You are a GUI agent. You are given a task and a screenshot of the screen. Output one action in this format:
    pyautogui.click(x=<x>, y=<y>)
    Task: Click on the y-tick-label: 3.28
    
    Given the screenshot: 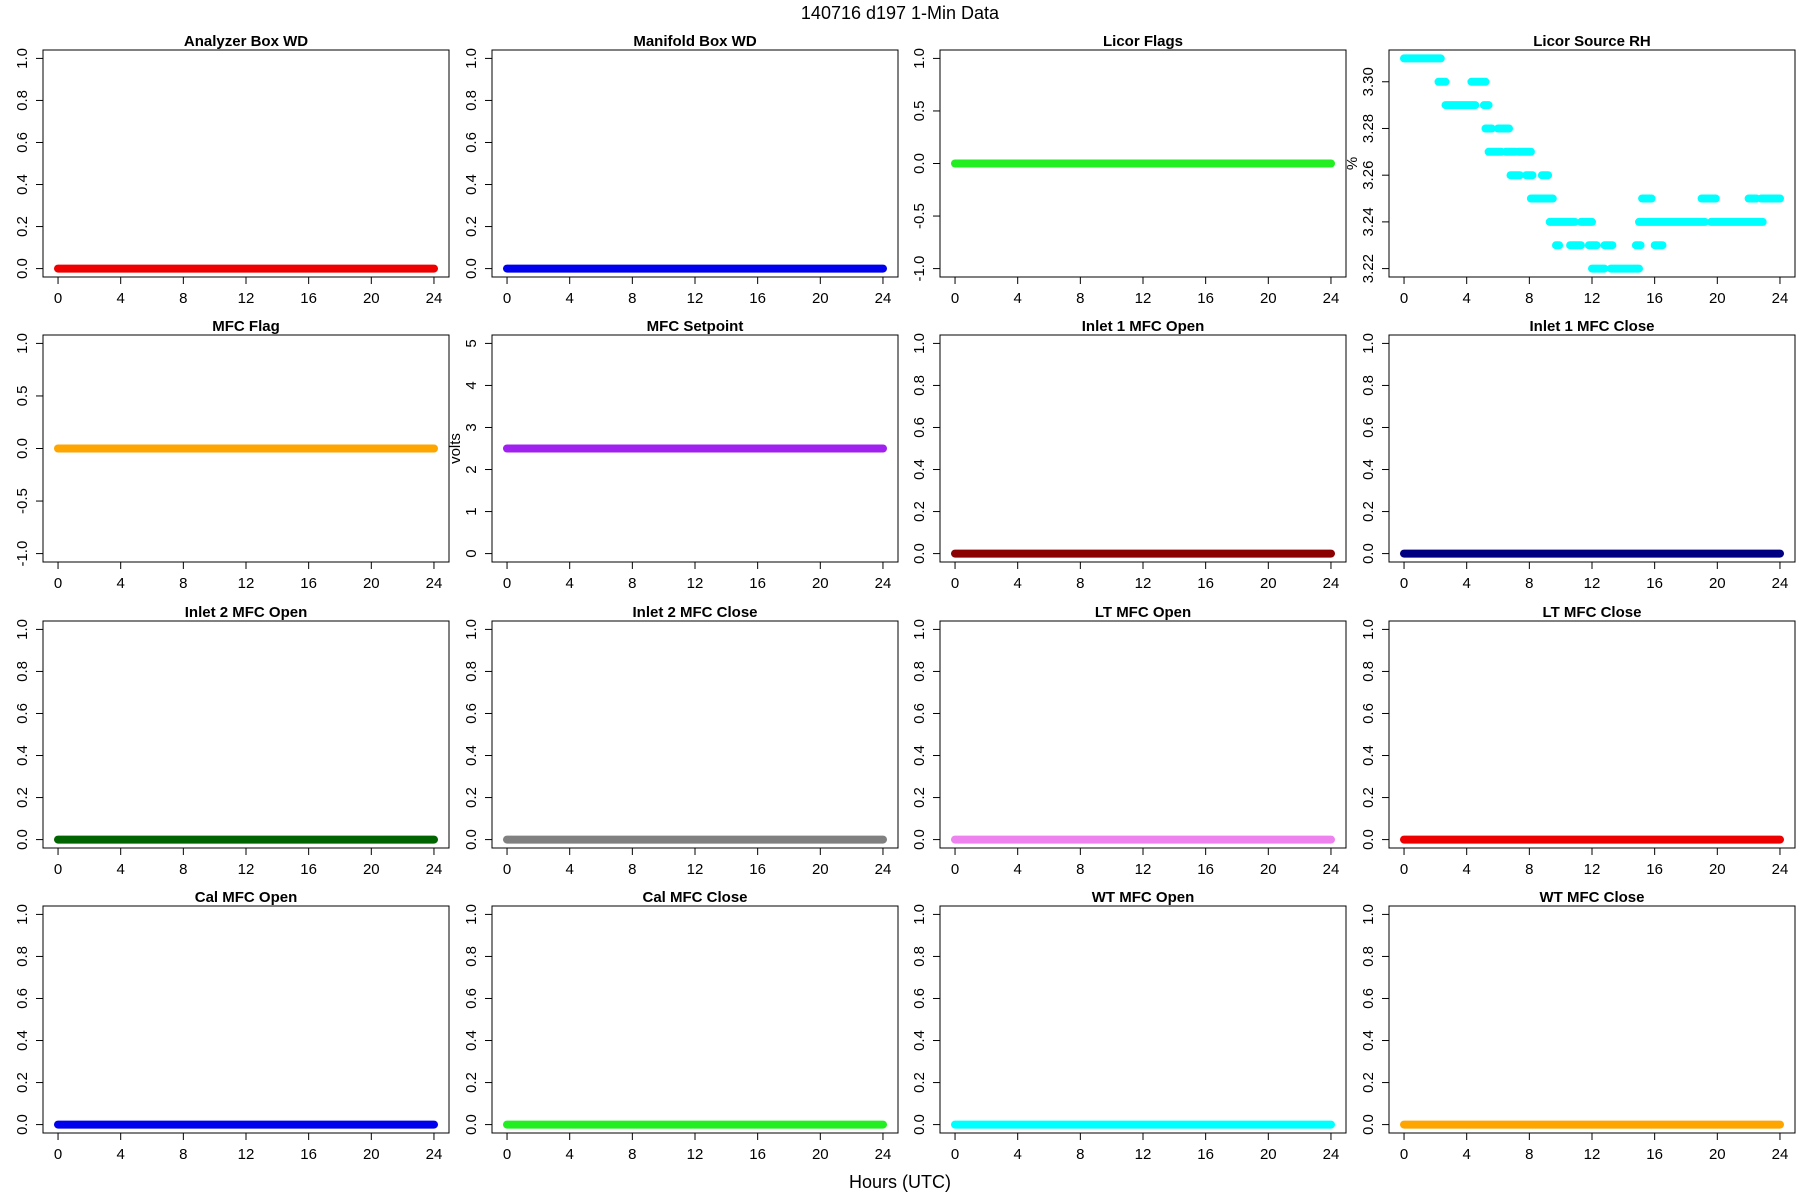 What is the action you would take?
    pyautogui.click(x=1368, y=128)
    